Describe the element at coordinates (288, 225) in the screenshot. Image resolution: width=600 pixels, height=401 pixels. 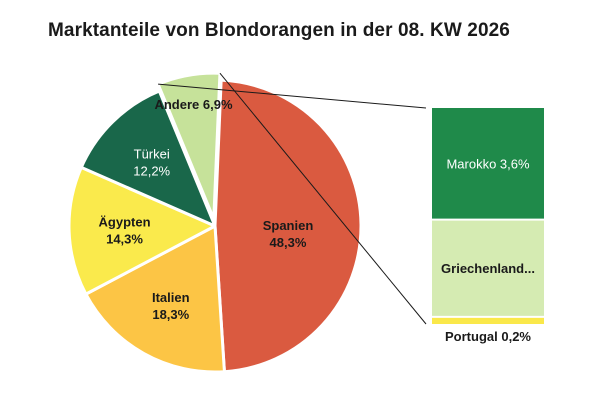
I see `slice-label-spanien: Spanien` at that location.